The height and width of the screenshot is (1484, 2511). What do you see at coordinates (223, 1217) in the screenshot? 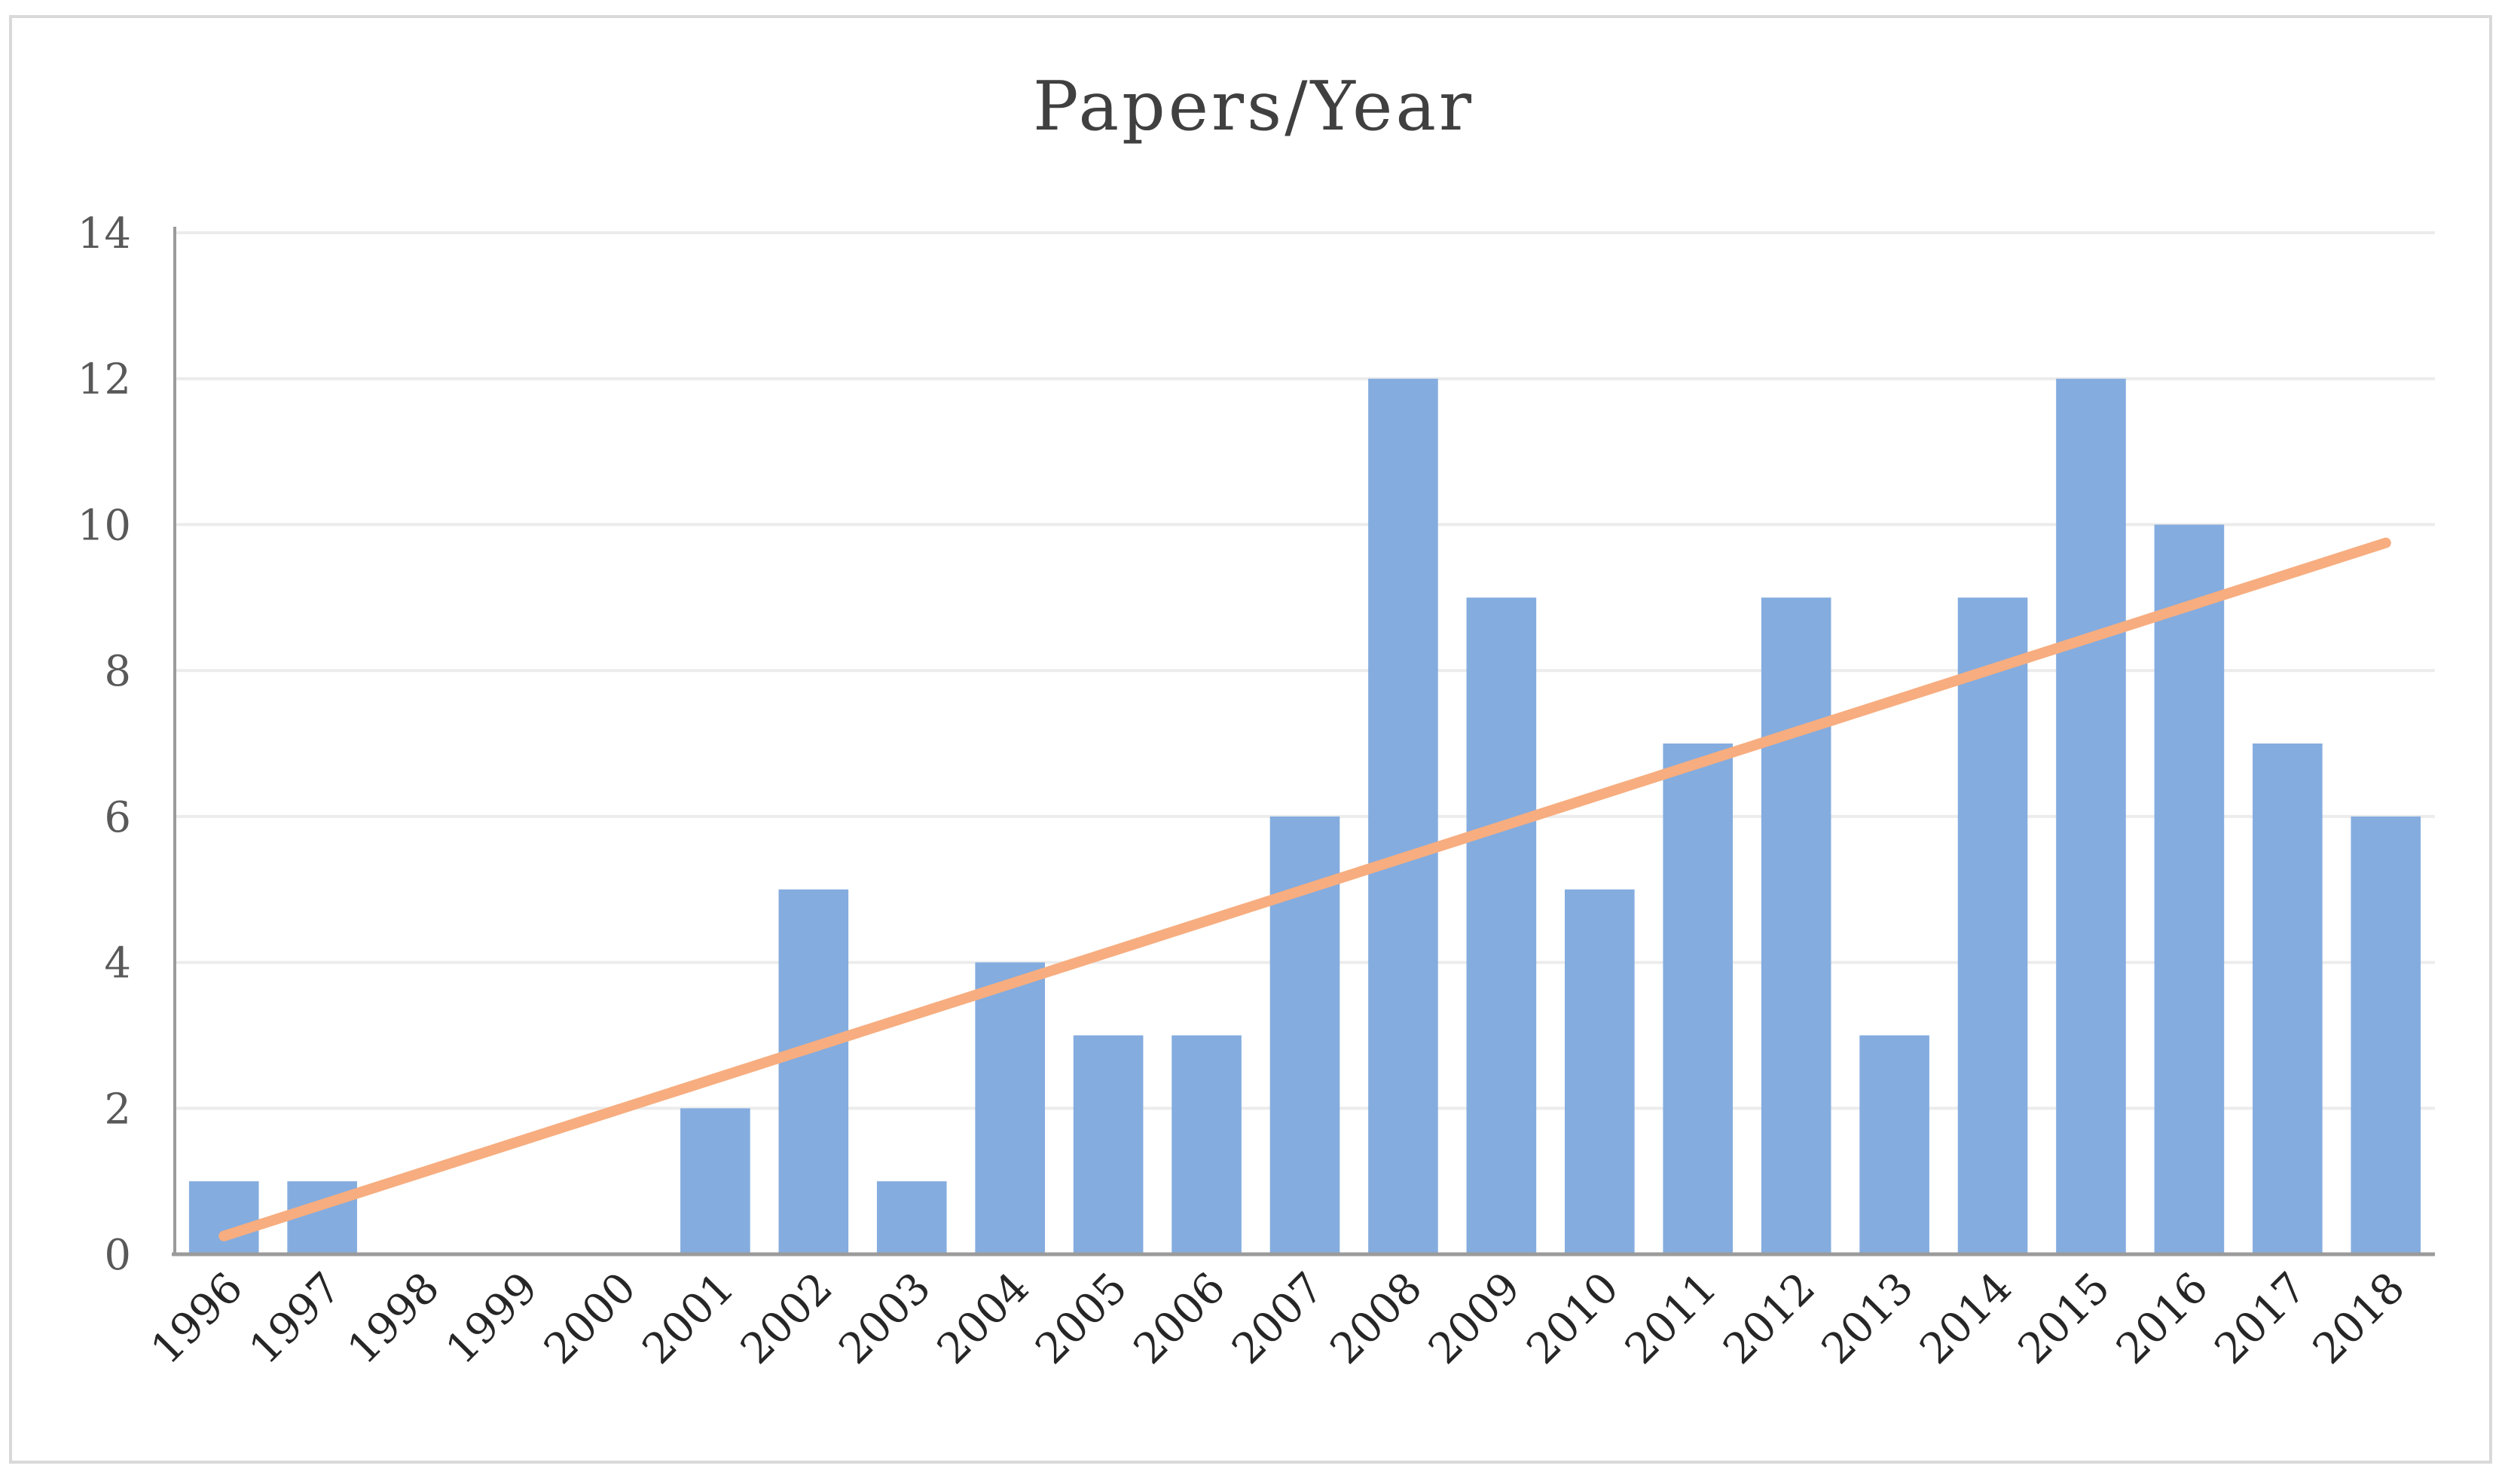
I see `bar-1996` at bounding box center [223, 1217].